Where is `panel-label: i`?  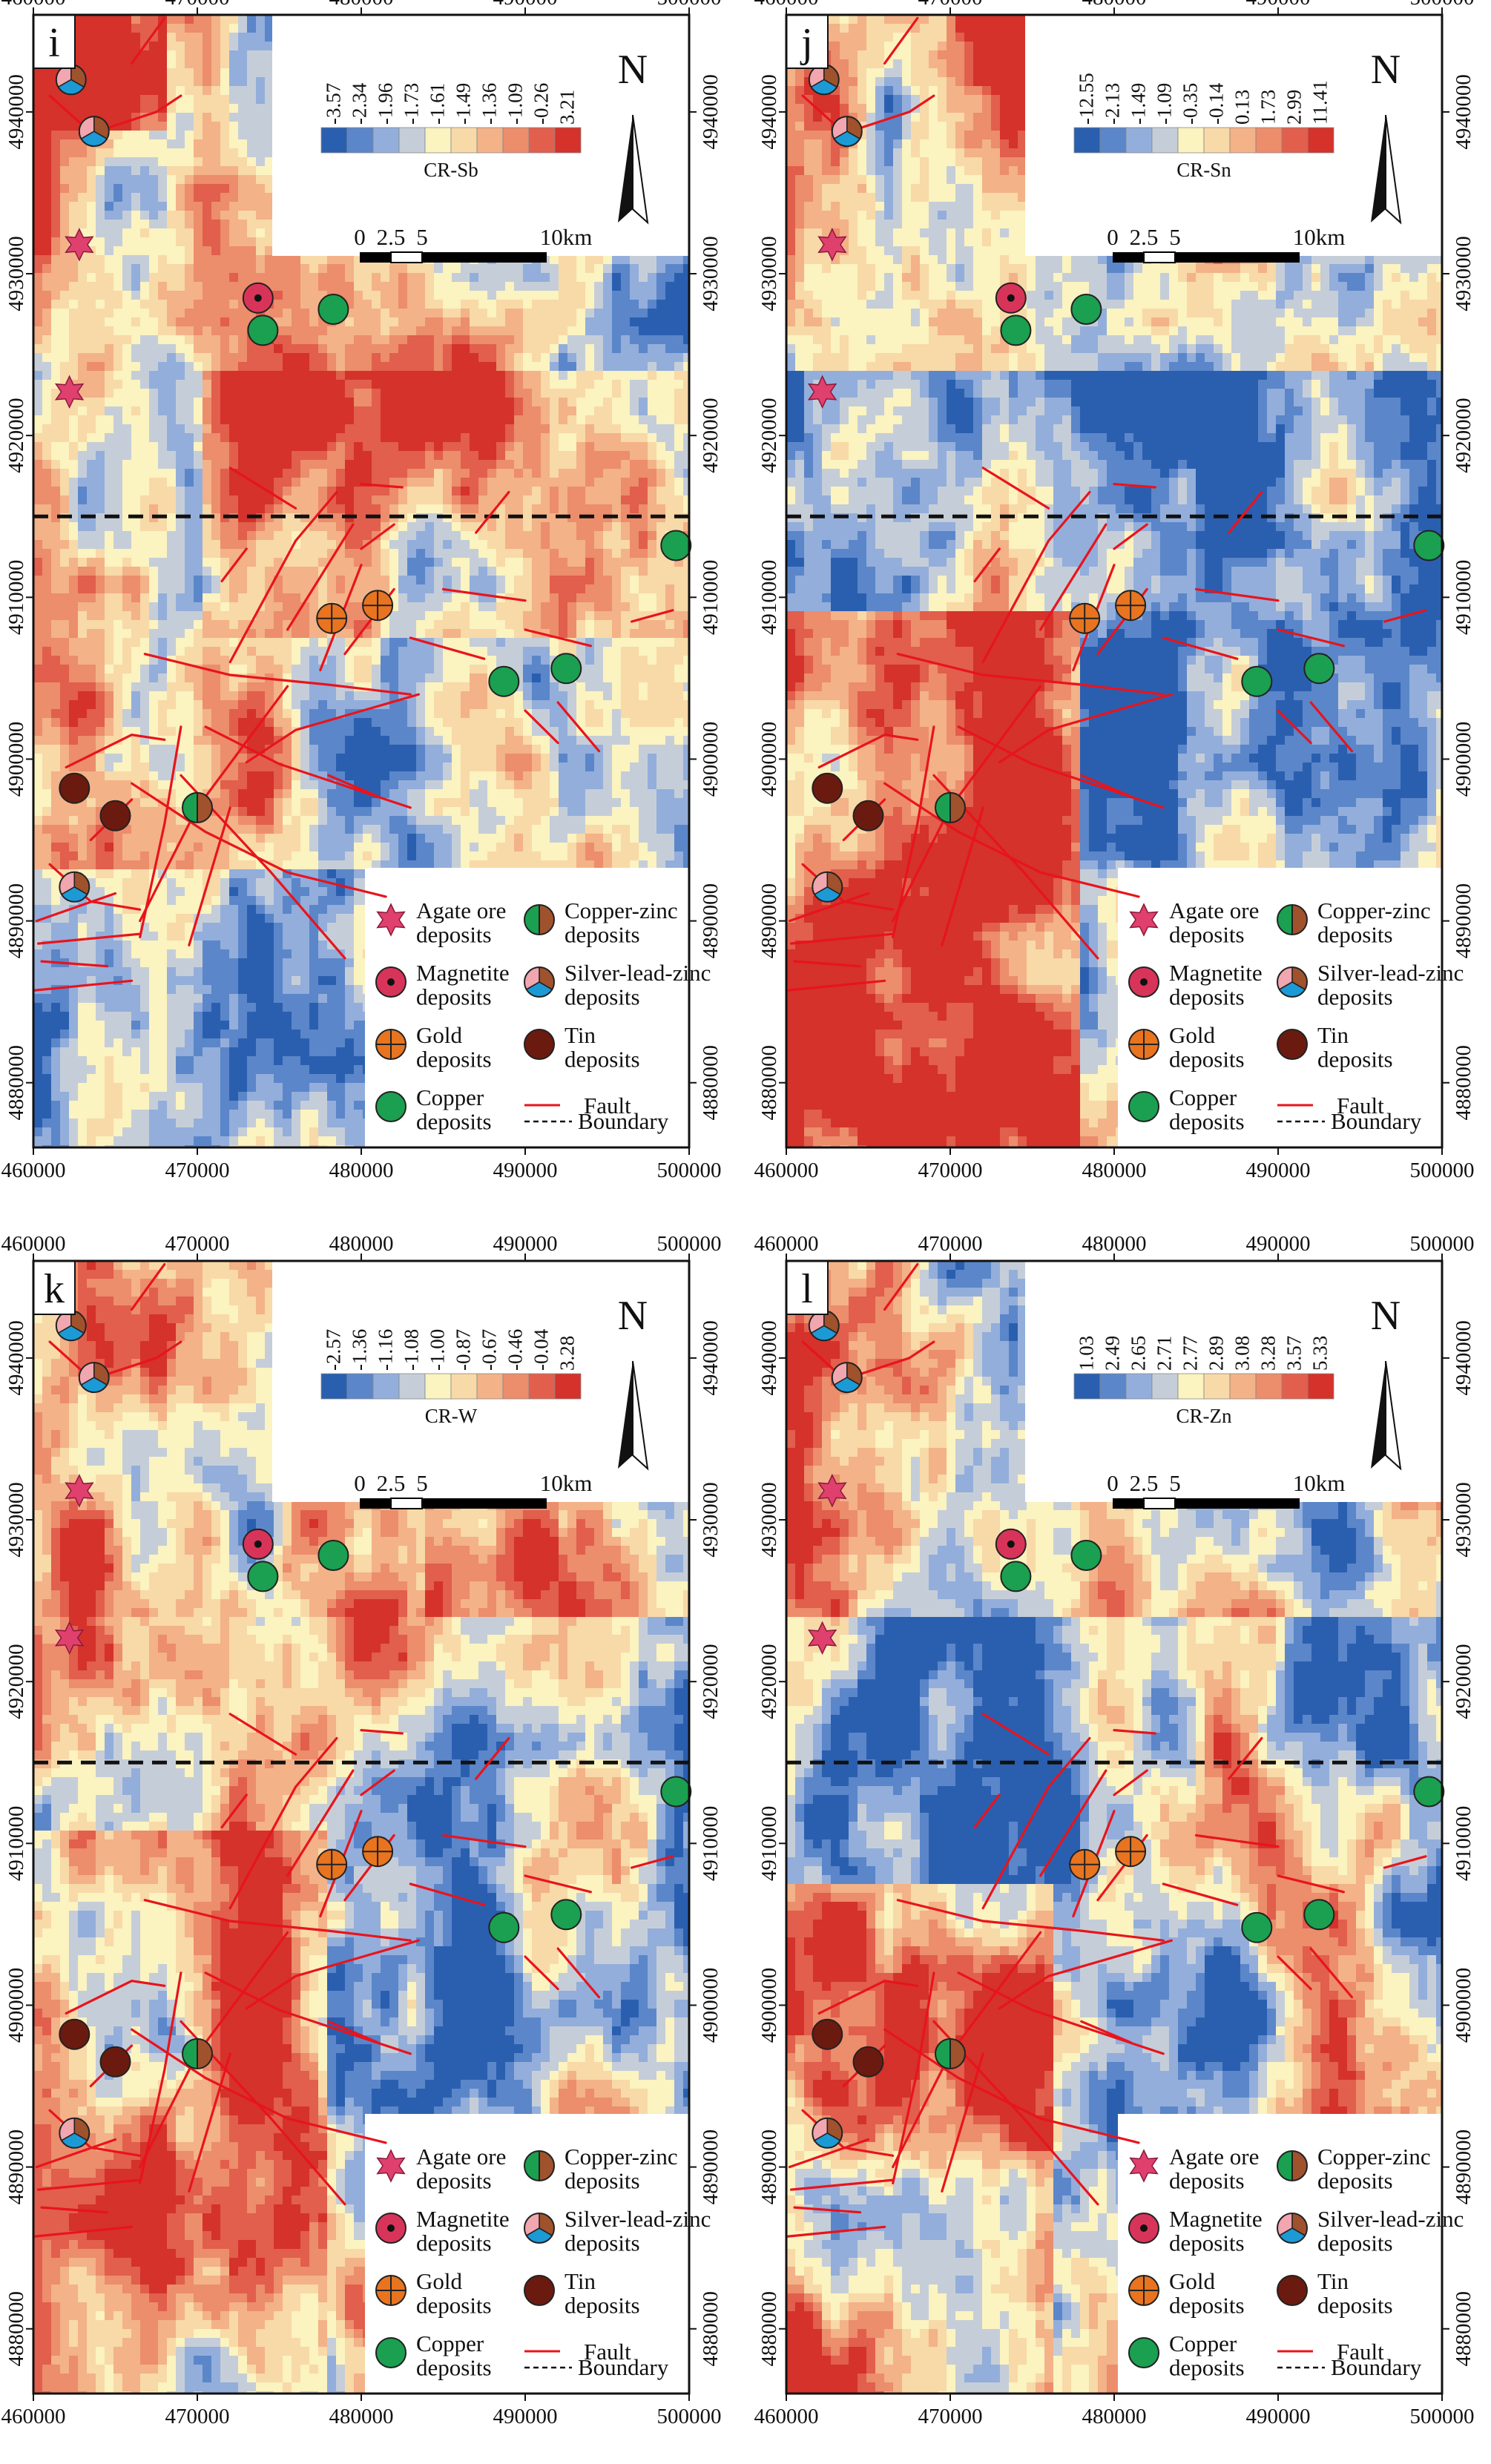 panel-label: i is located at coordinates (54, 43).